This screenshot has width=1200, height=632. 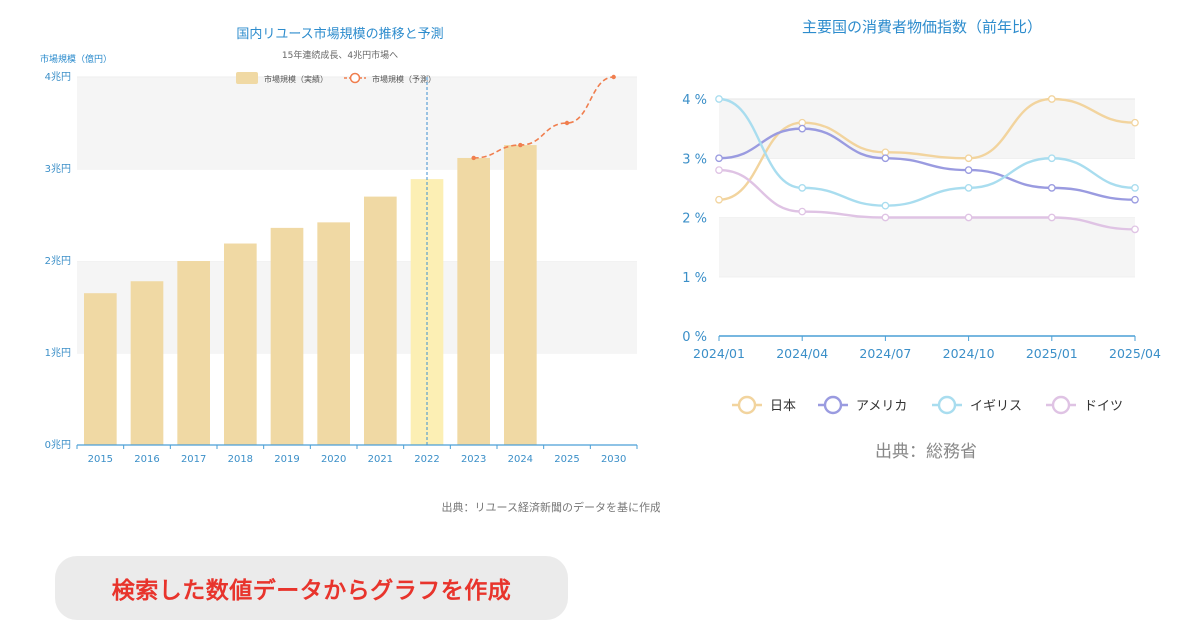 I want to click on callout-bubble: 検索した数値データからグラフを作成, so click(x=311, y=588).